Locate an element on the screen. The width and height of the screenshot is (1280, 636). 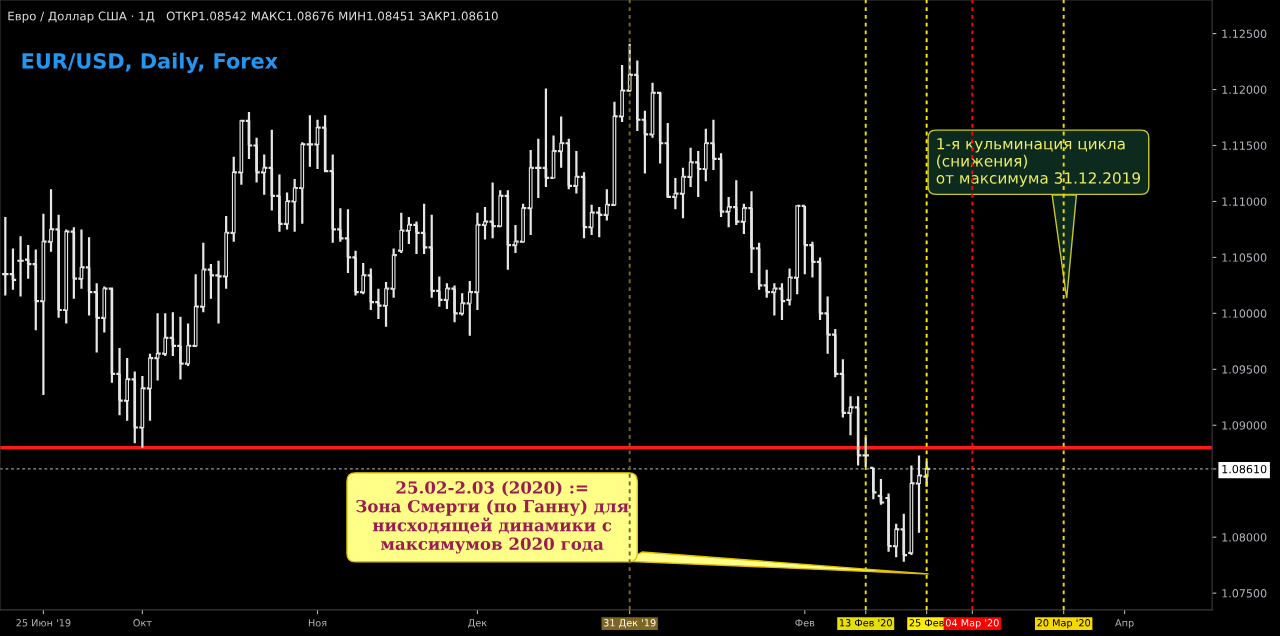
x-tick-label: Ноя is located at coordinates (317, 623).